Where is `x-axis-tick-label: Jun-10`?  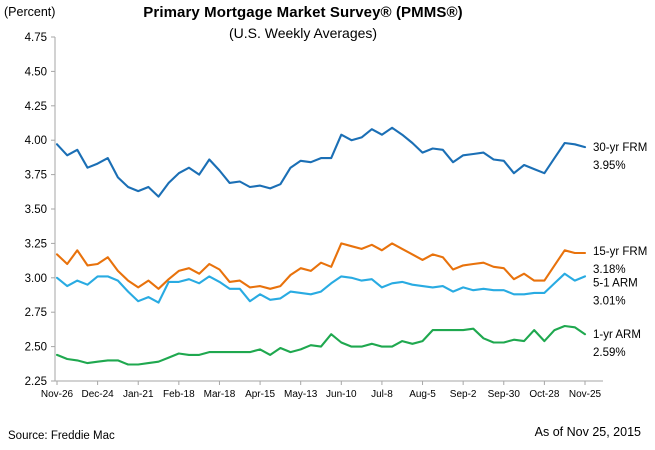 x-axis-tick-label: Jun-10 is located at coordinates (341, 394).